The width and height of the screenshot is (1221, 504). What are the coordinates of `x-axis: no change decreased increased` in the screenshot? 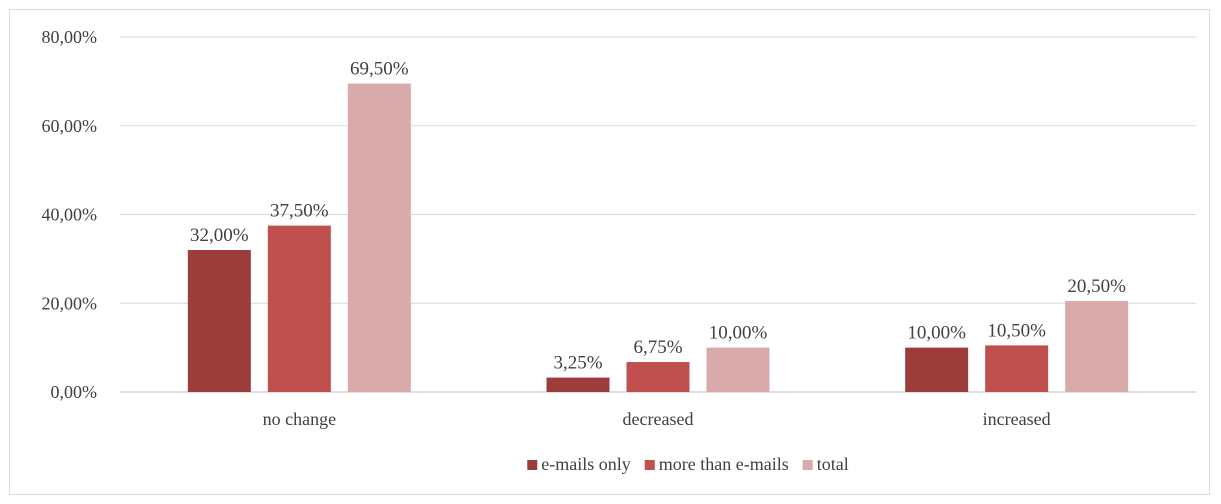 It's located at (657, 419).